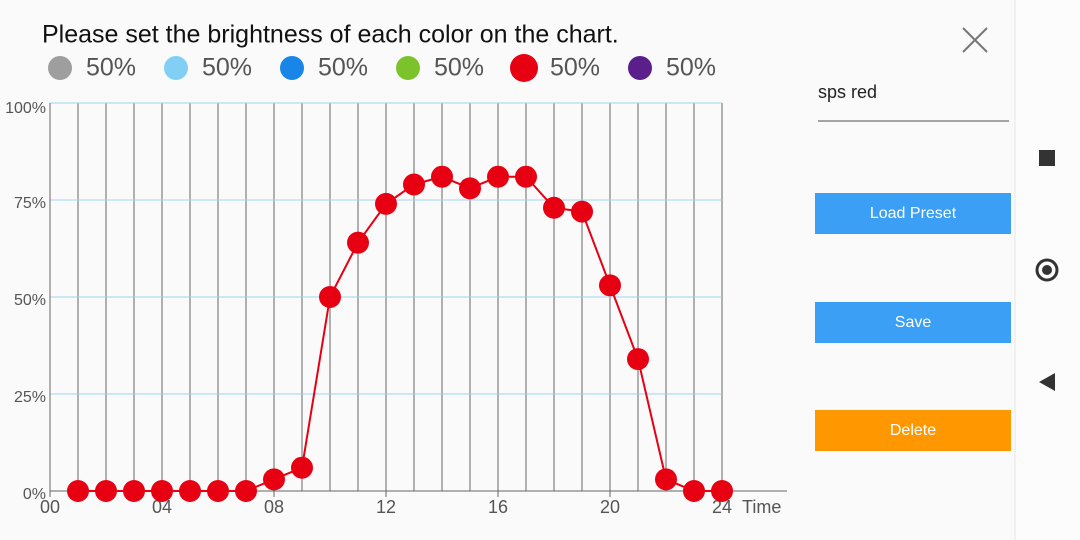 The image size is (1080, 540). What do you see at coordinates (610, 507) in the screenshot?
I see `x-tick-label: 20` at bounding box center [610, 507].